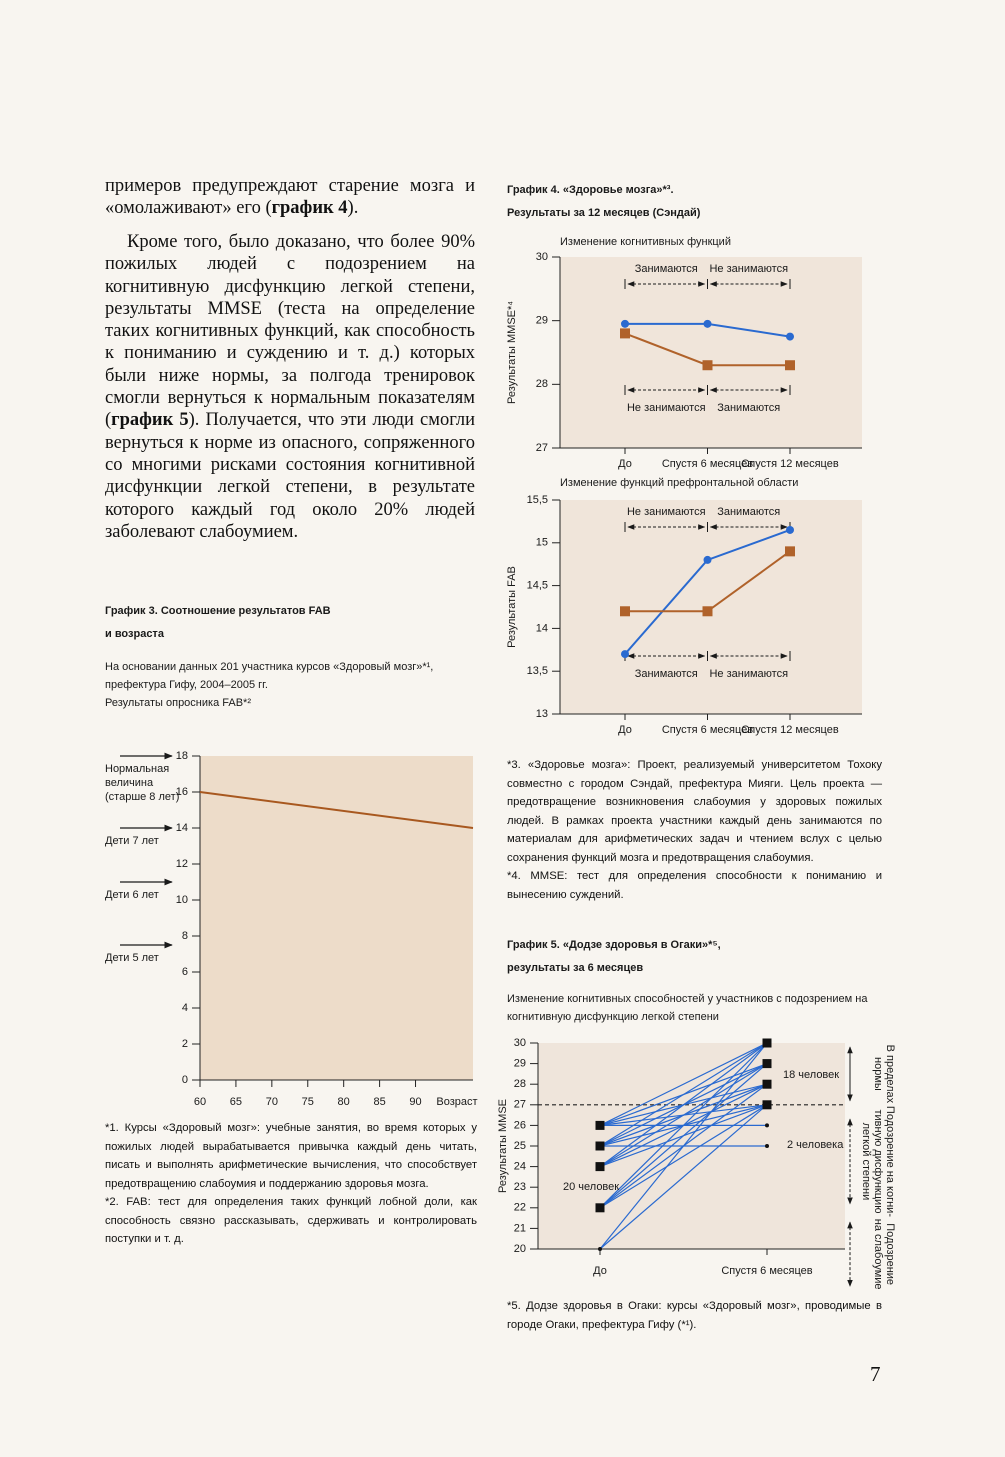 This screenshot has height=1457, width=1005. Describe the element at coordinates (890, 1161) in the screenshot. I see `zone-label: Подозрение на когни-` at that location.